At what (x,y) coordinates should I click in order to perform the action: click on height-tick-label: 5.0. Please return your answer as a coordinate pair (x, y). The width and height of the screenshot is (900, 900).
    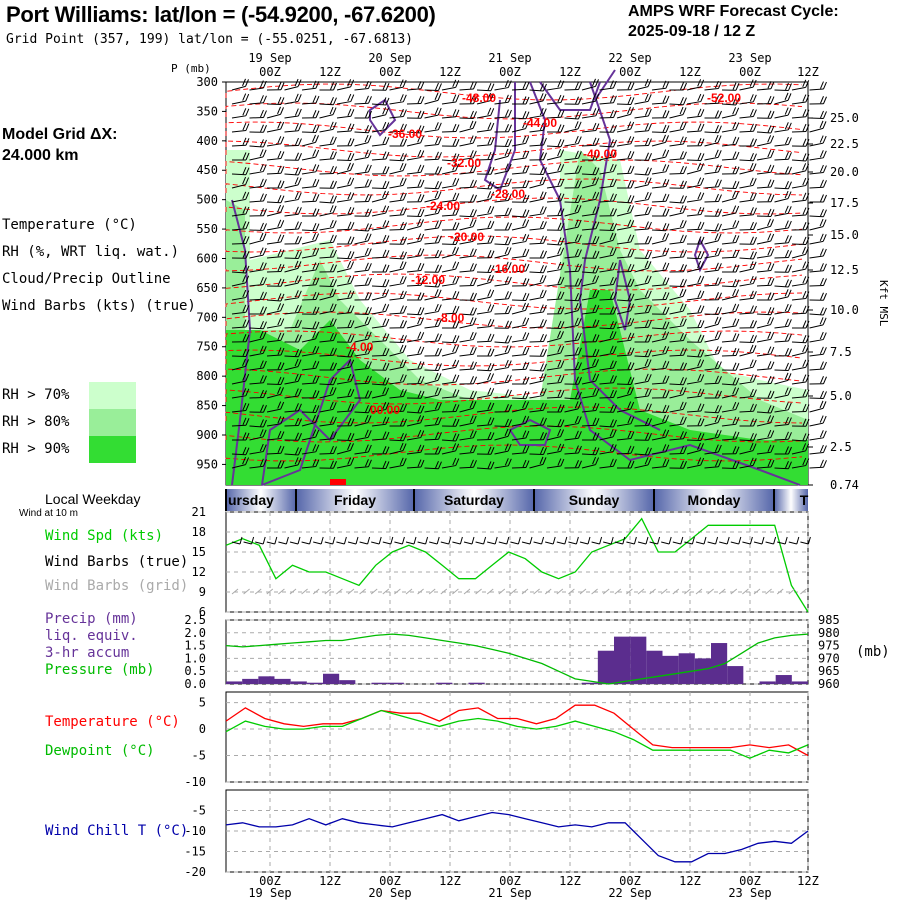
    Looking at the image, I should click on (841, 396).